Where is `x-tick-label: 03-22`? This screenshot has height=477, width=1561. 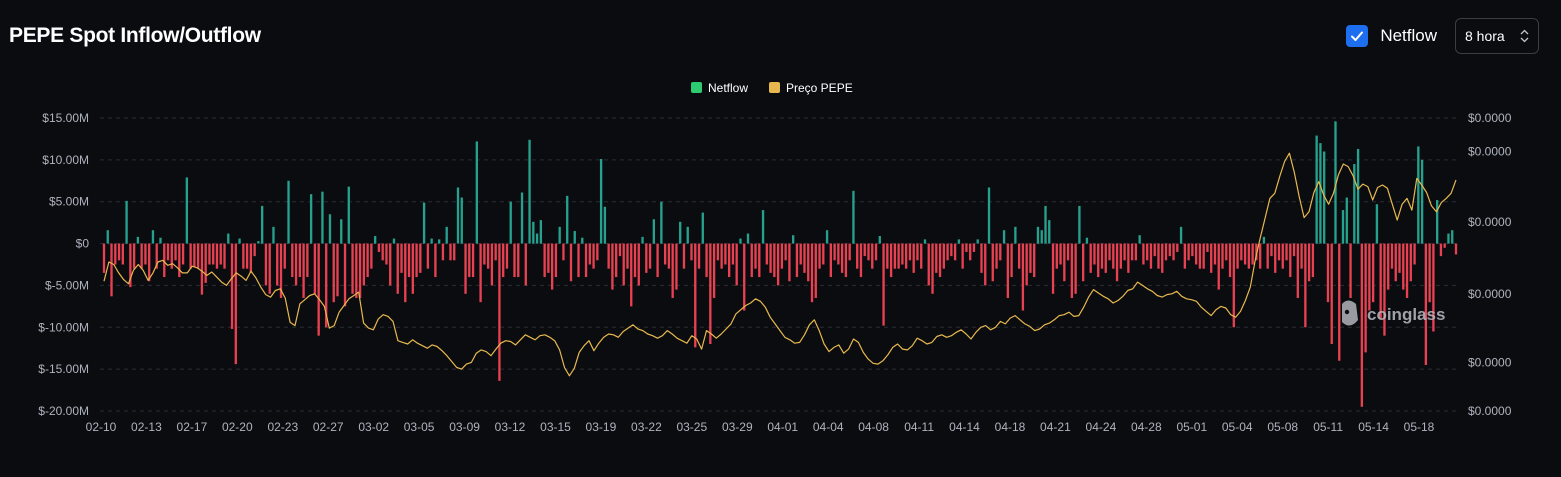 x-tick-label: 03-22 is located at coordinates (646, 427).